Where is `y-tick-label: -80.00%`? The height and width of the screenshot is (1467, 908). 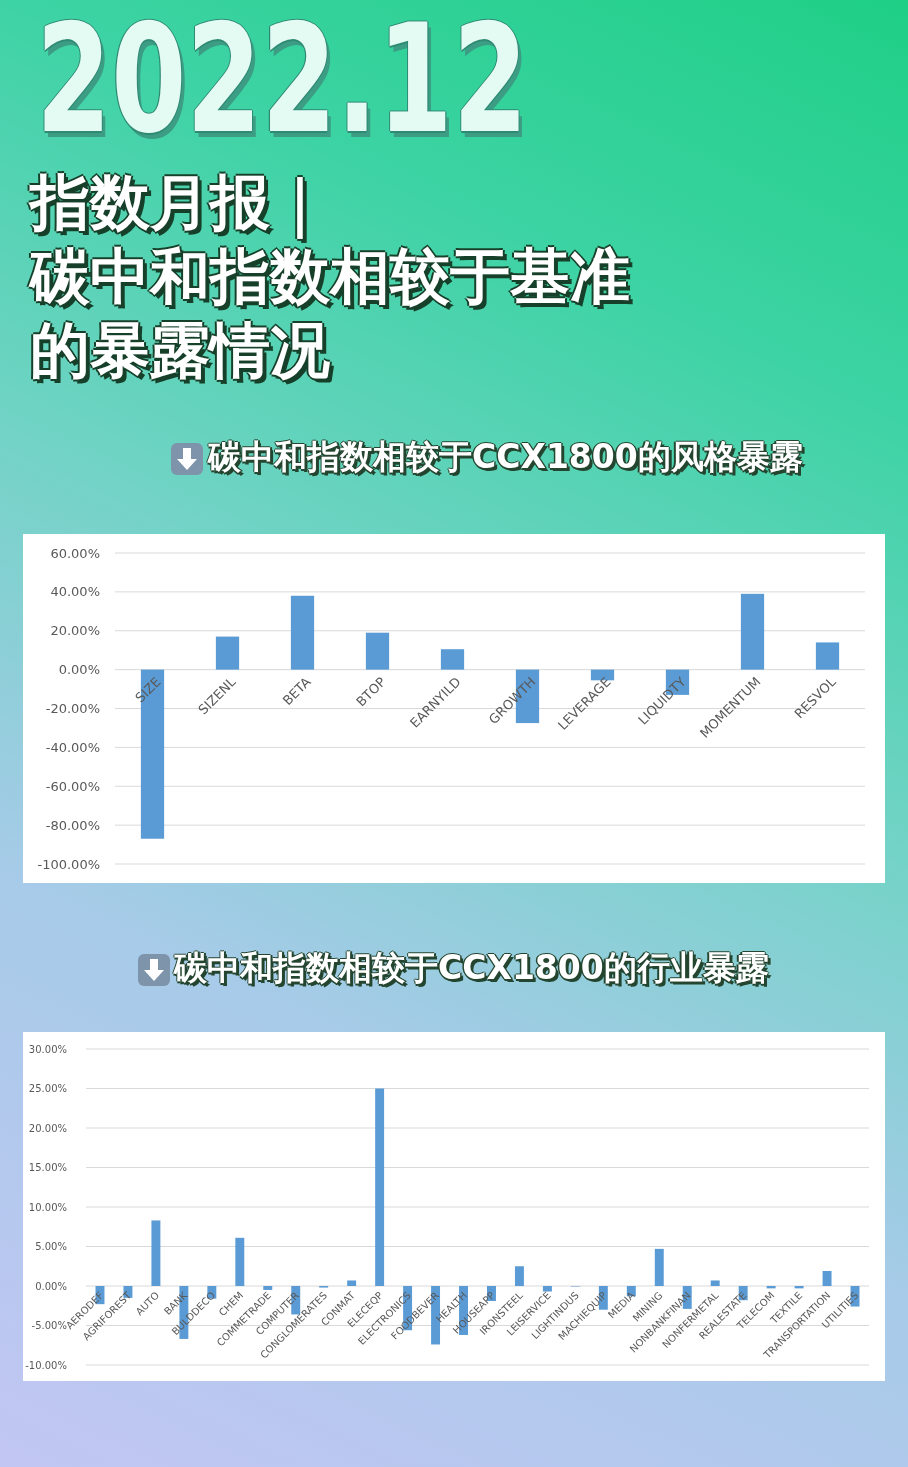
y-tick-label: -80.00% is located at coordinates (72, 825).